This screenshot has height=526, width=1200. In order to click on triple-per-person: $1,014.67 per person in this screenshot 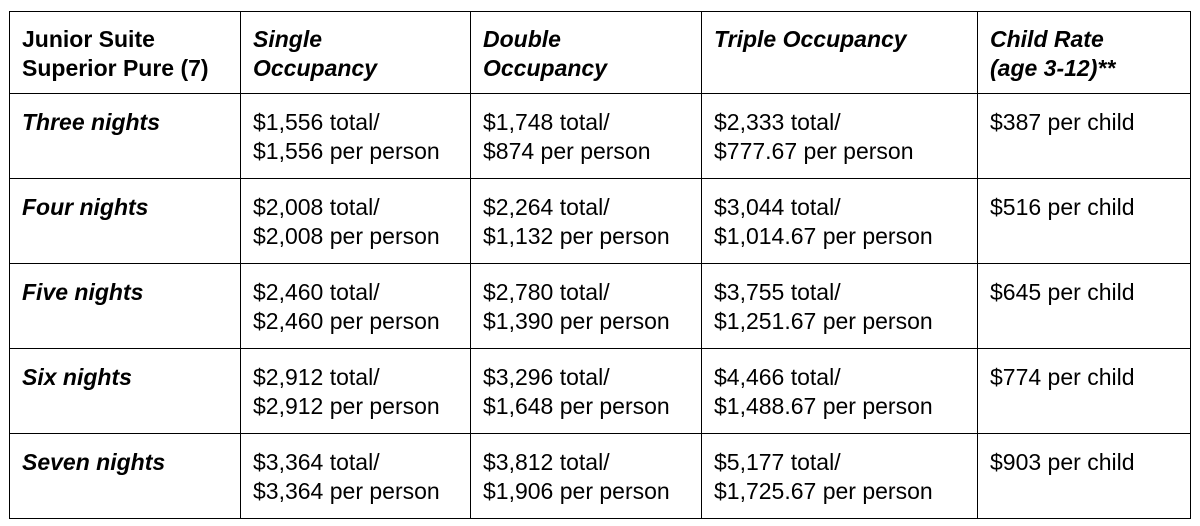, I will do `click(823, 236)`.